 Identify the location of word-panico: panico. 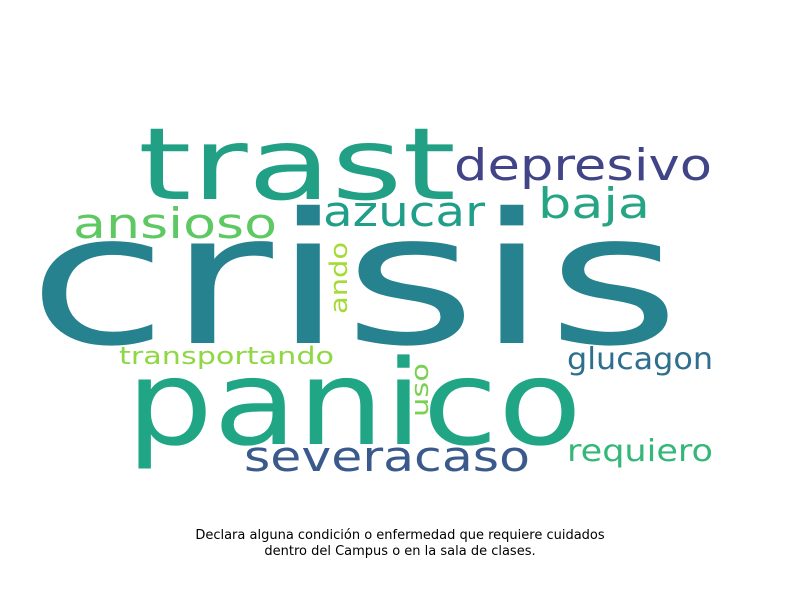
(354, 403).